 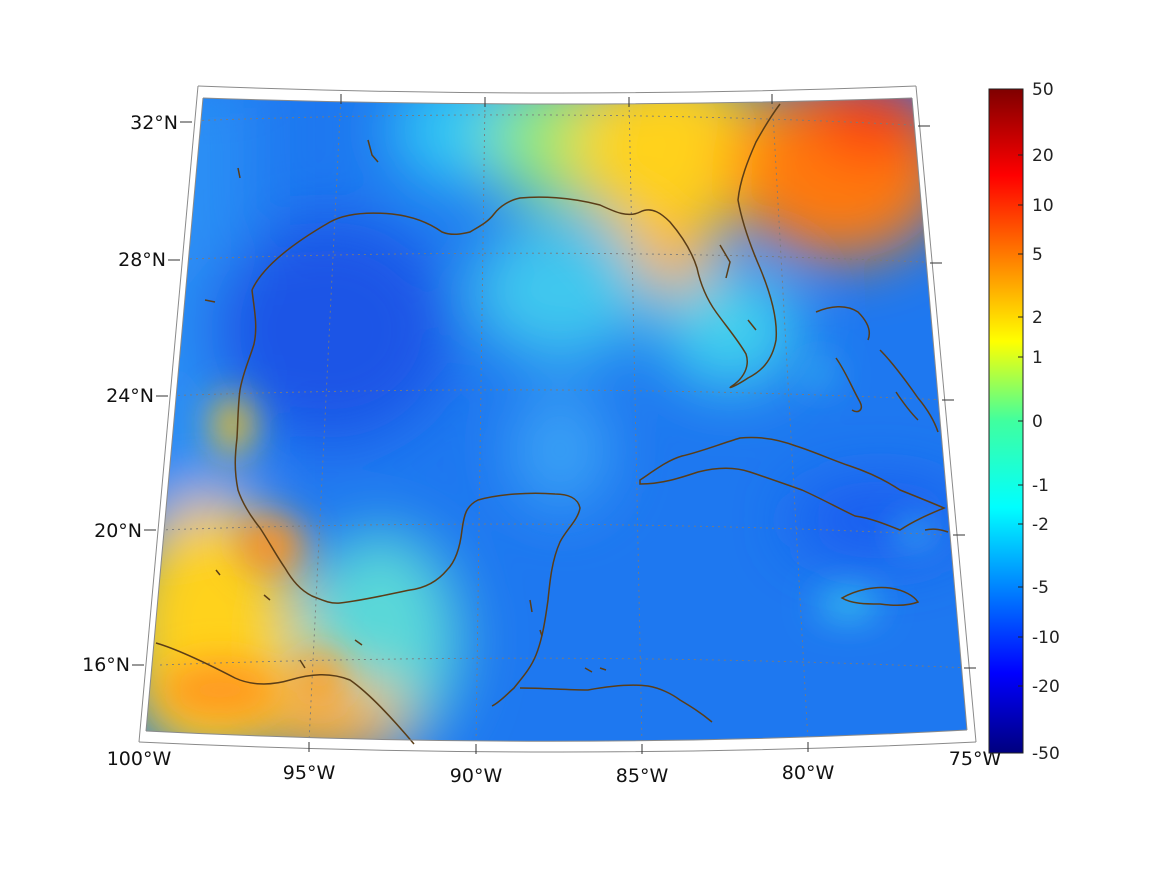 What do you see at coordinates (792, 483) in the screenshot?
I see `cuba` at bounding box center [792, 483].